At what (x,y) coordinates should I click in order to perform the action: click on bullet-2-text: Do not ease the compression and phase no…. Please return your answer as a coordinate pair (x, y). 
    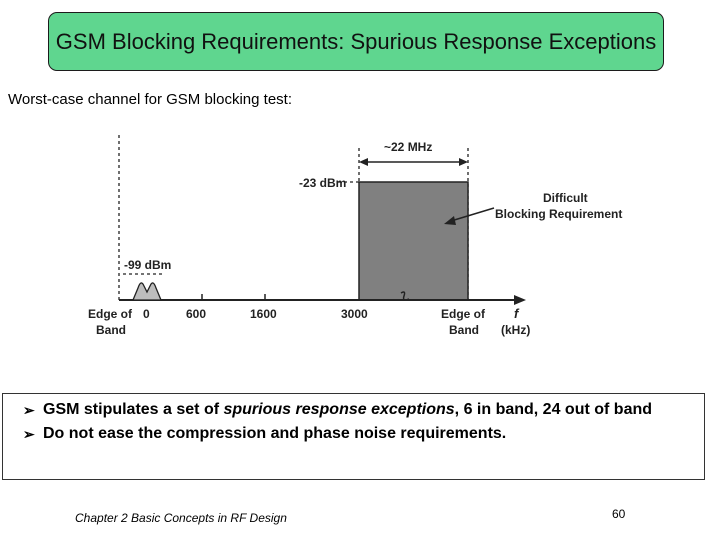
    Looking at the image, I should click on (275, 433).